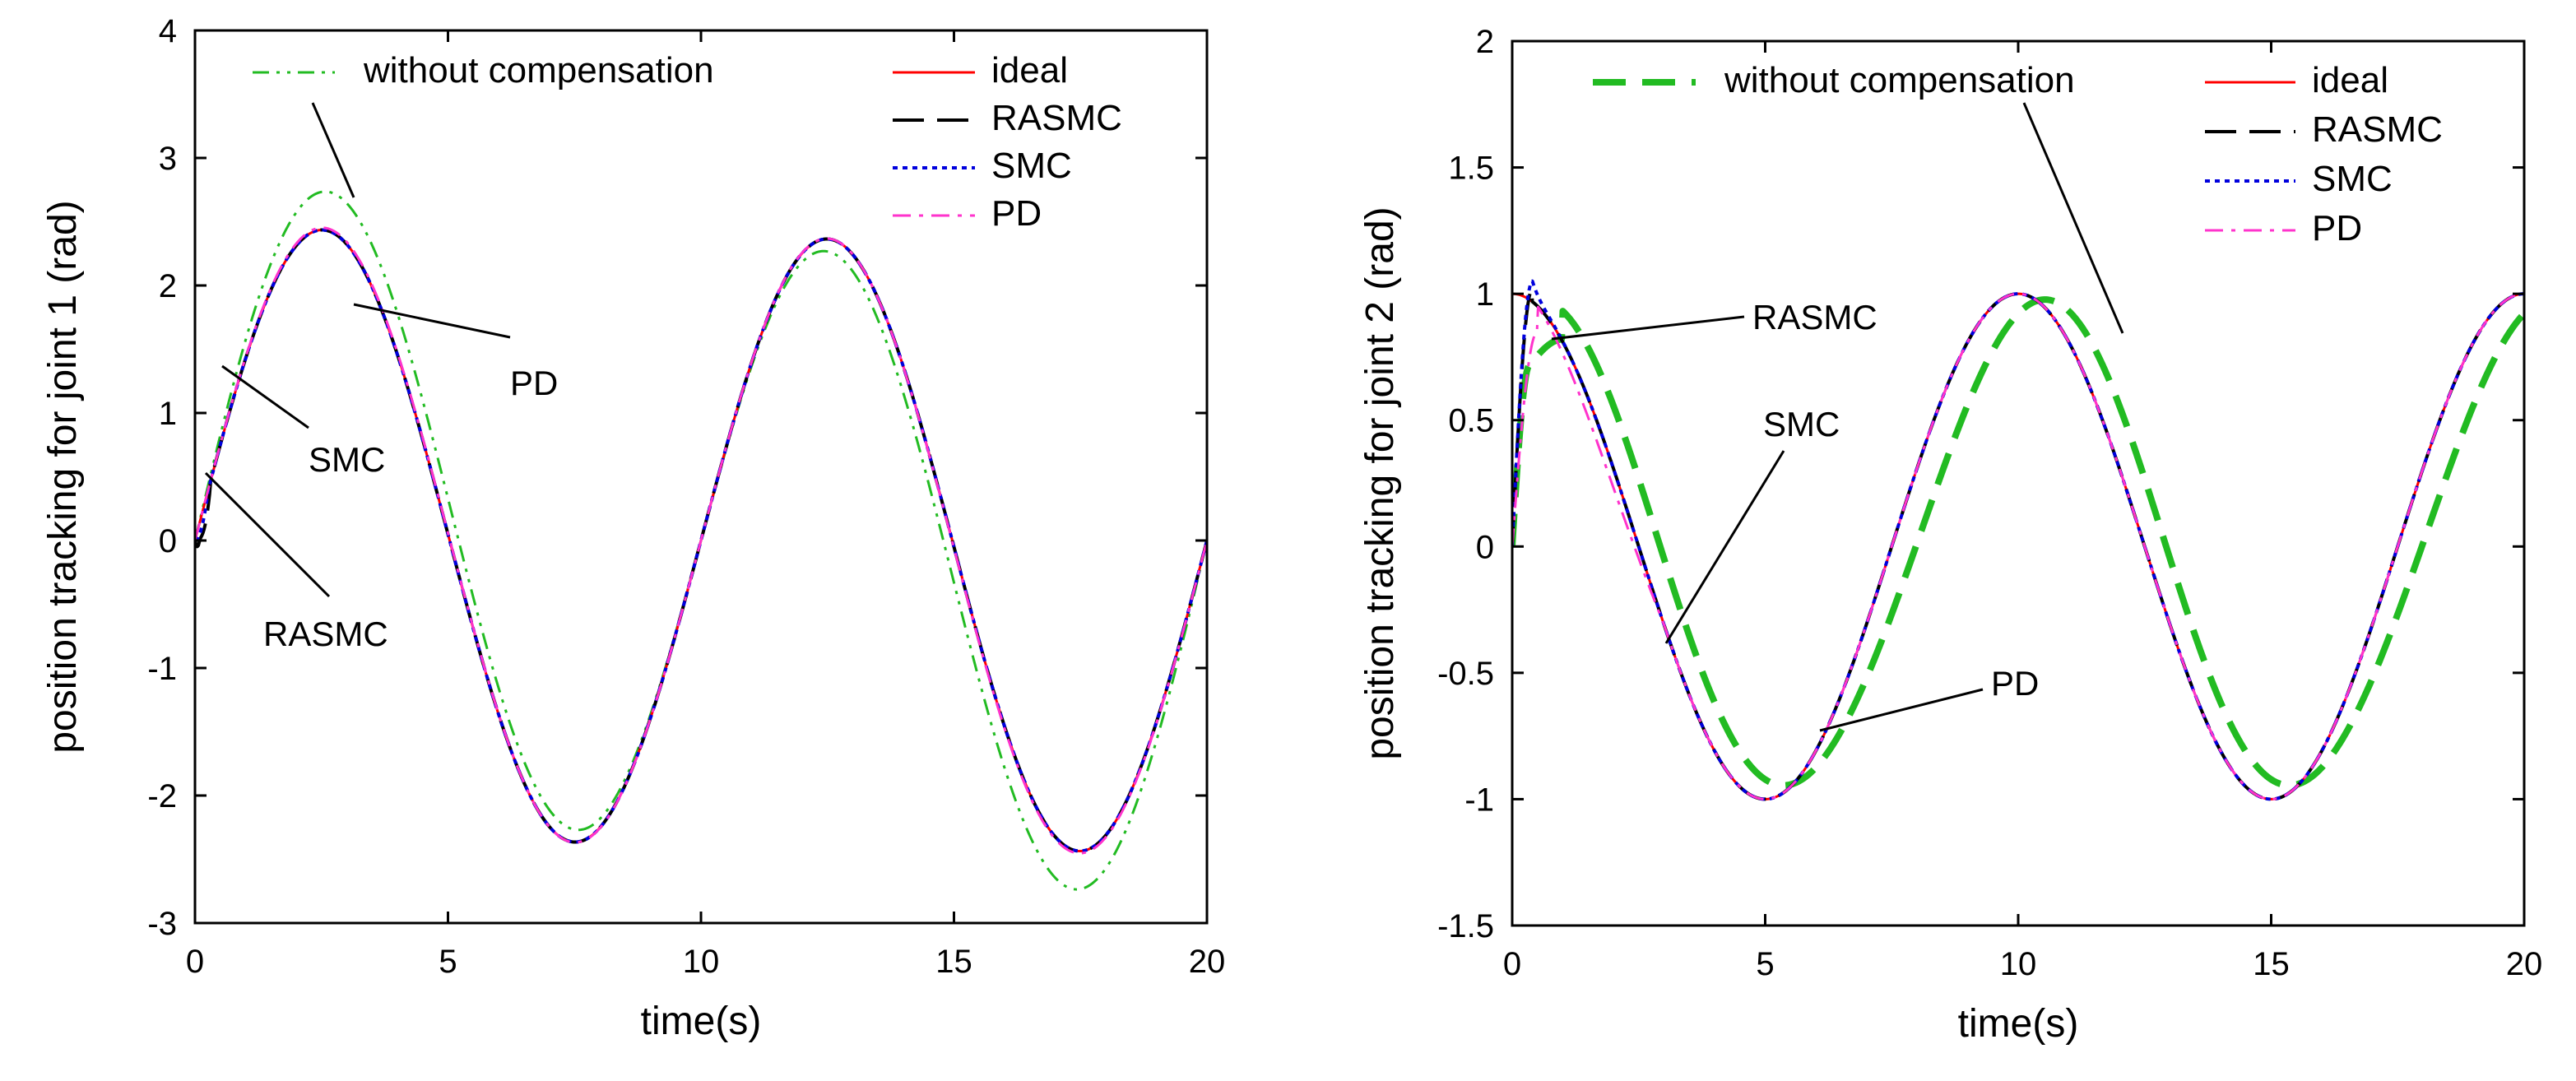 This screenshot has height=1081, width=2576. Describe the element at coordinates (162, 924) in the screenshot. I see `y-tick-label: -3` at that location.